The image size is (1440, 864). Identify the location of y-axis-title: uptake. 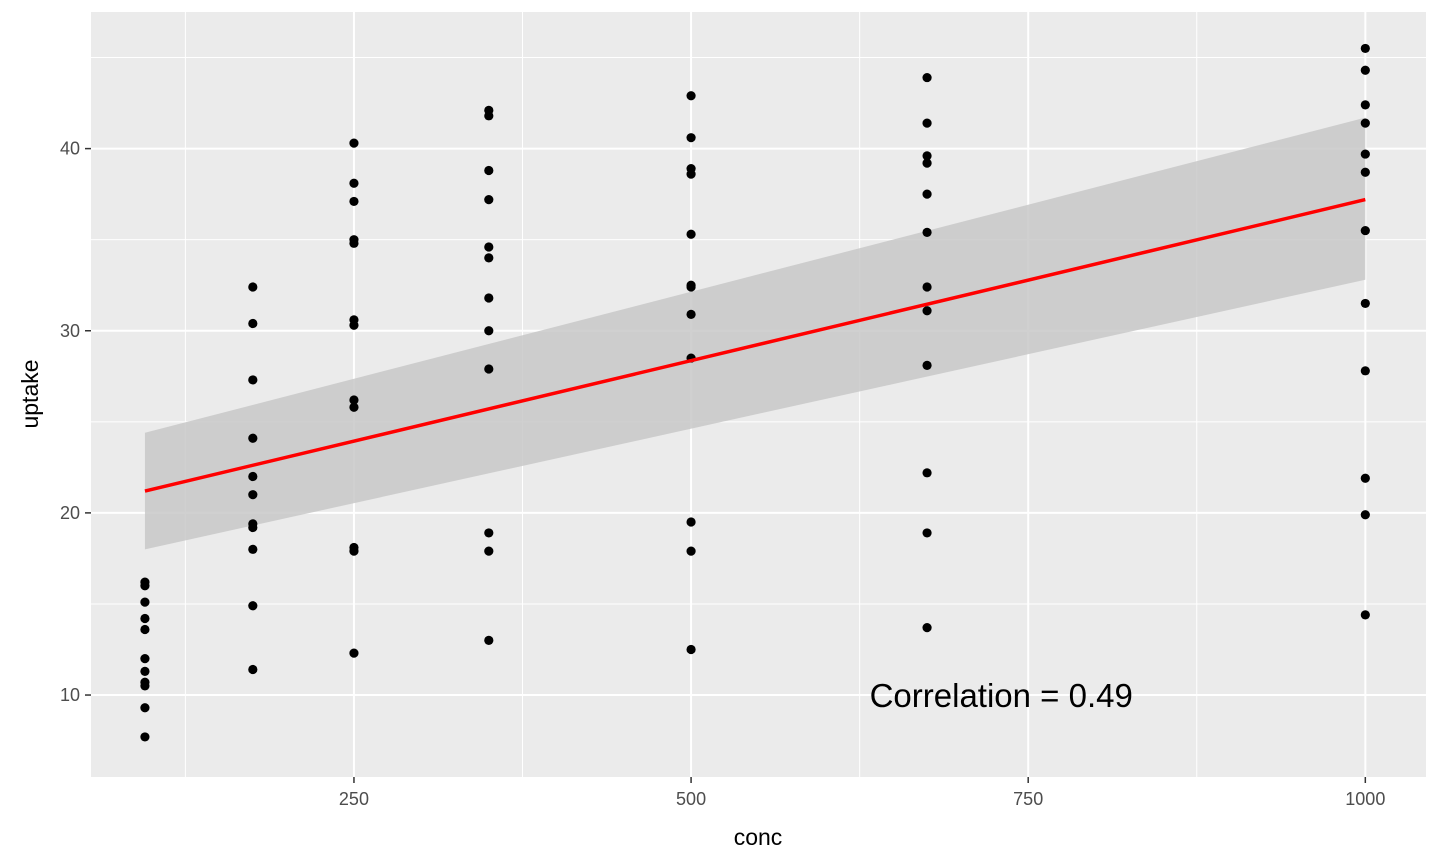
(30, 393).